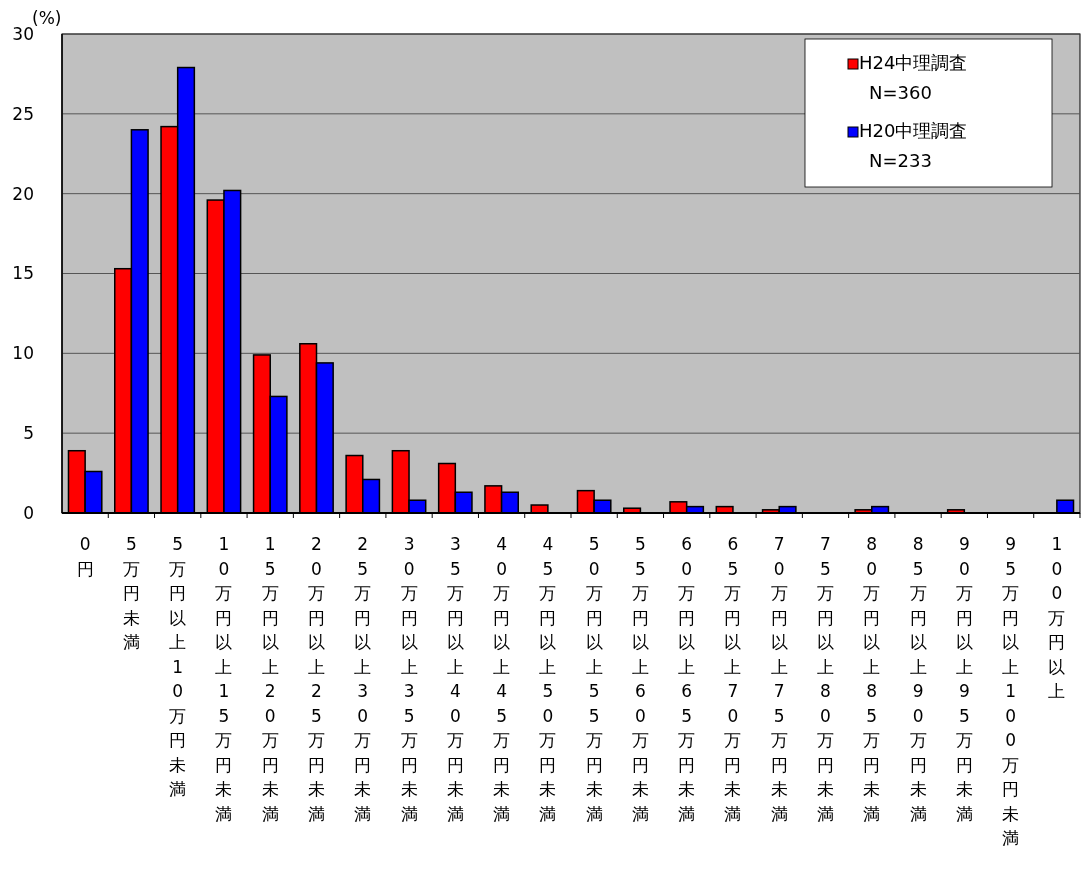  I want to click on category-label: 45万円以上50万円未満, so click(548, 679).